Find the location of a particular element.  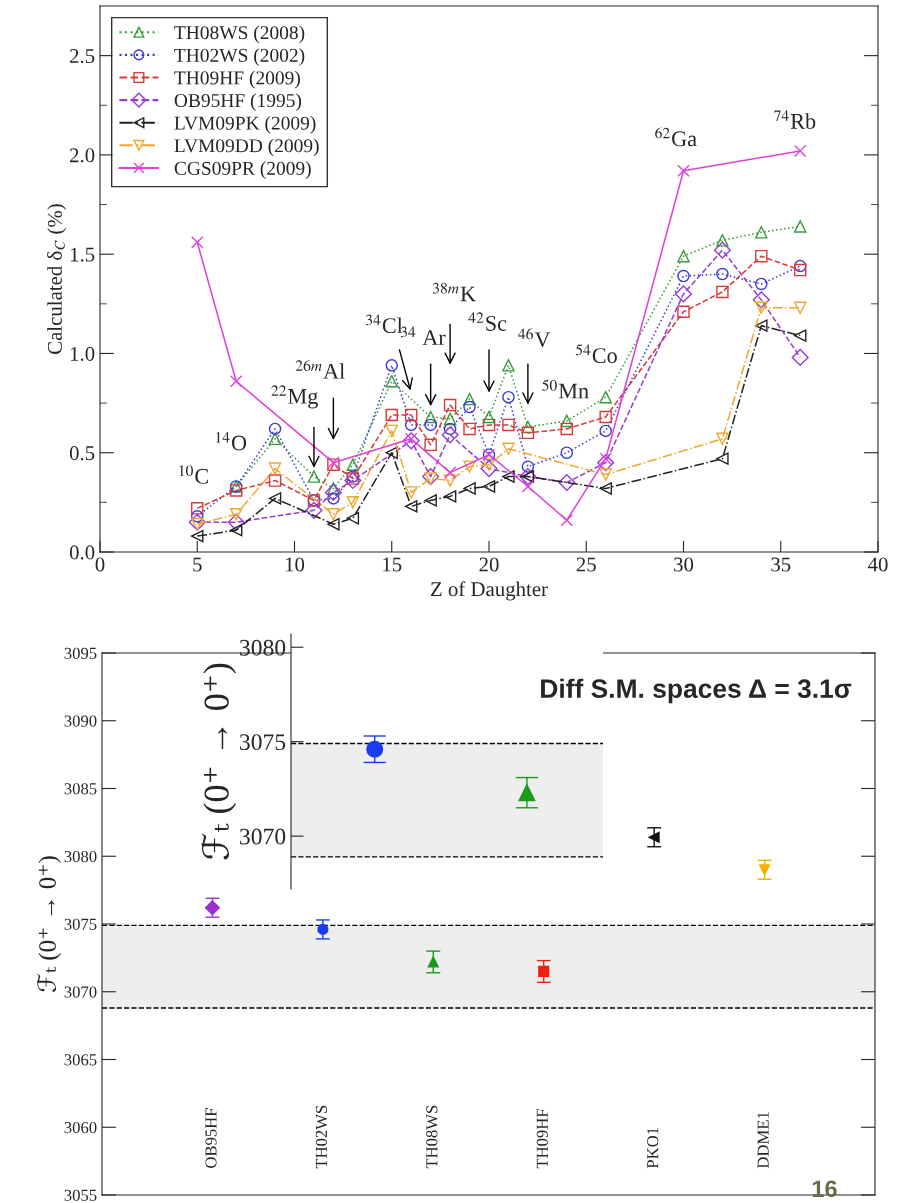

y-tick-label: 2.0 is located at coordinates (82, 155).